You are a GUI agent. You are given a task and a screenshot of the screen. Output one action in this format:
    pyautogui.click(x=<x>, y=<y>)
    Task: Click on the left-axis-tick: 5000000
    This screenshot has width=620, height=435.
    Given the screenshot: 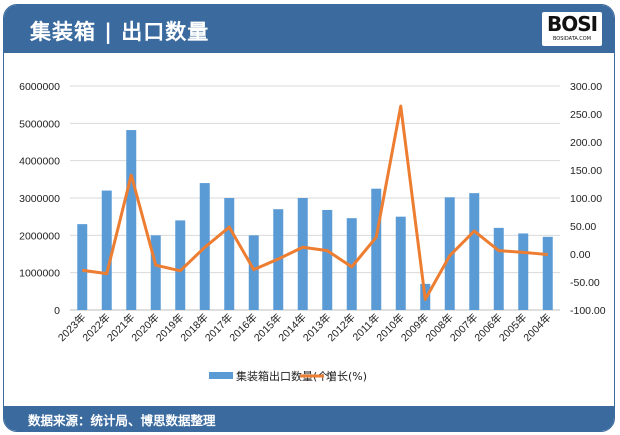 What is the action you would take?
    pyautogui.click(x=39, y=124)
    